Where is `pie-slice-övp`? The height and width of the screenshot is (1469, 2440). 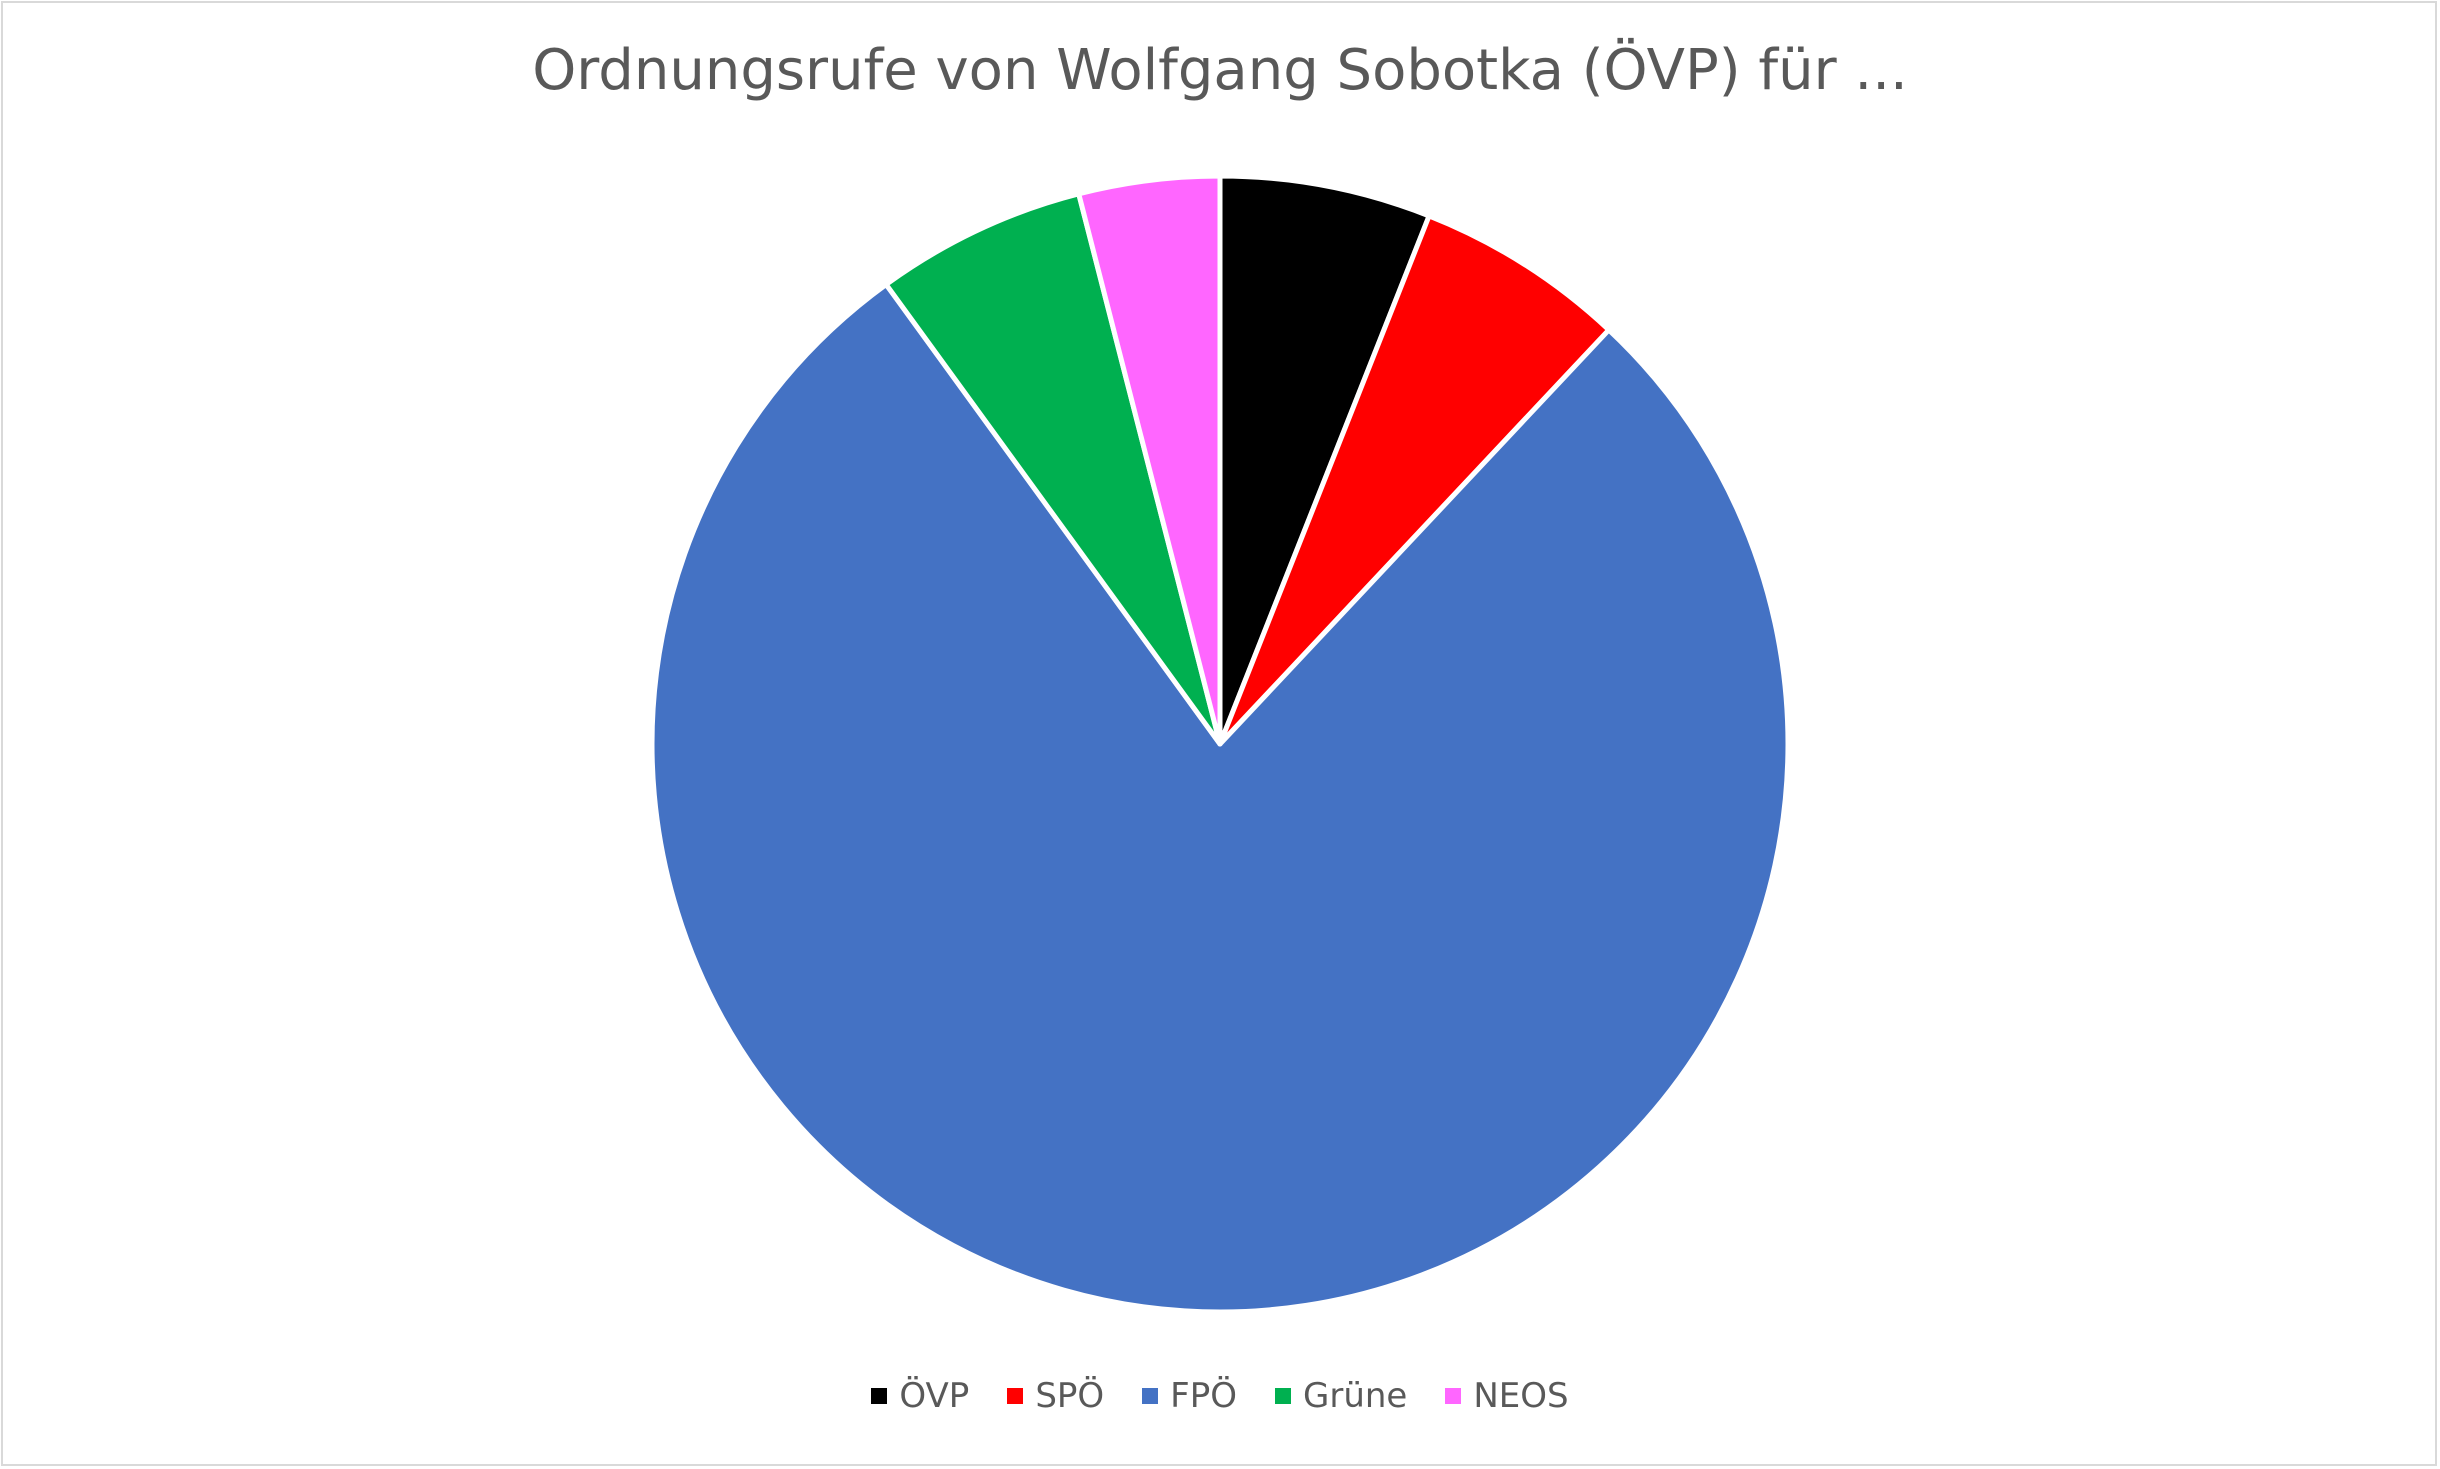 pie-slice-övp is located at coordinates (1324, 460).